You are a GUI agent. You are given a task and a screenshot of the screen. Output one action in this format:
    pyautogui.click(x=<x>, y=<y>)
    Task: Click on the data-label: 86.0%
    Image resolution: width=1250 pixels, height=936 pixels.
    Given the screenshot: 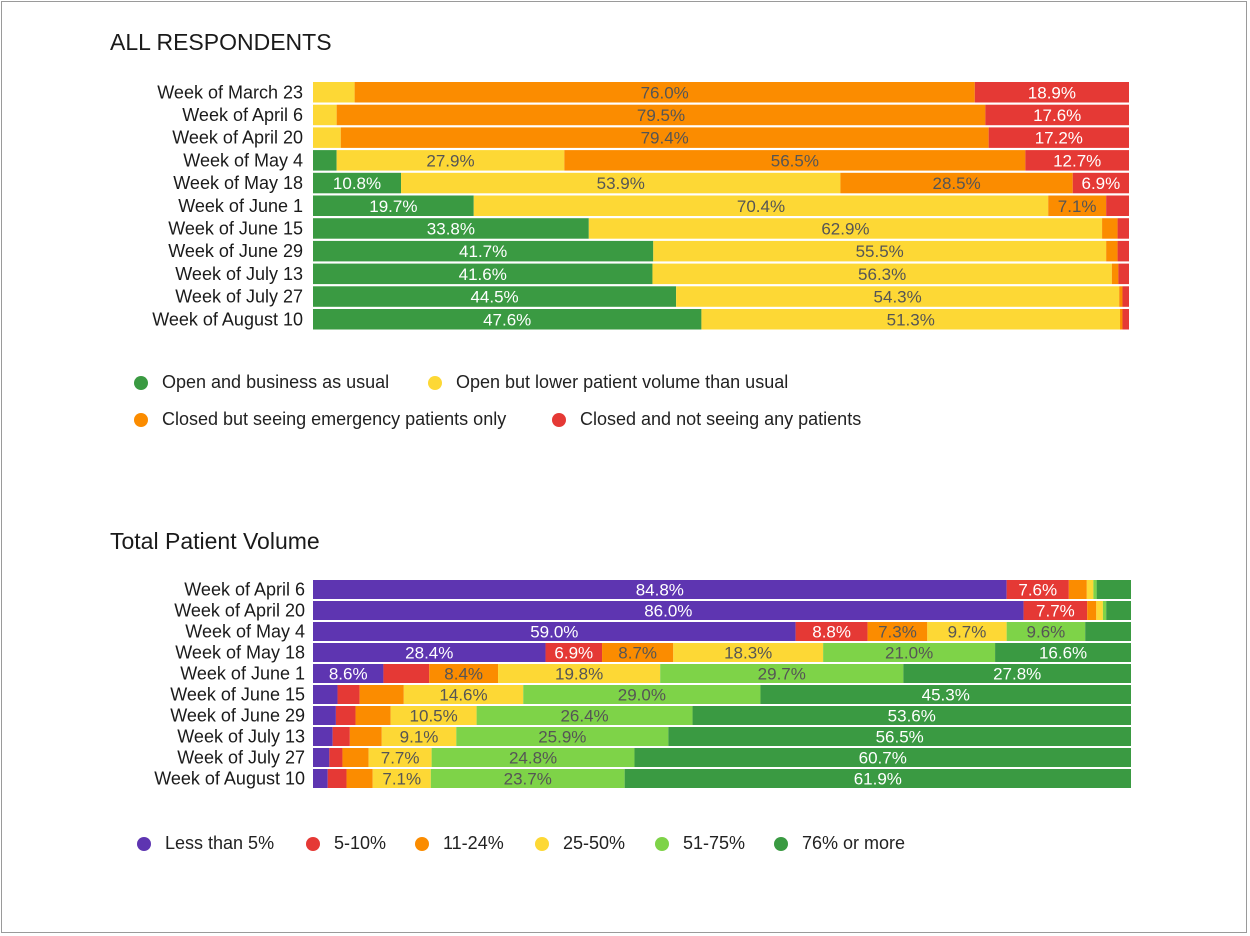 What is the action you would take?
    pyautogui.click(x=668, y=611)
    